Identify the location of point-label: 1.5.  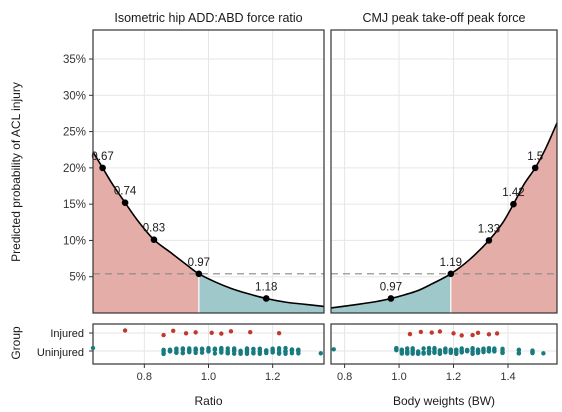
(535, 157).